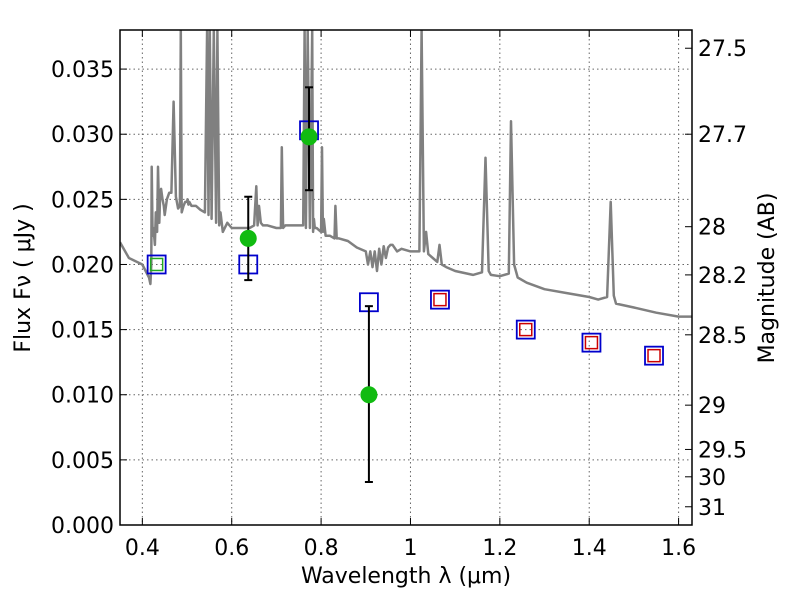 Image resolution: width=800 pixels, height=600 pixels. I want to click on x-tick-label: 0.6, so click(231, 548).